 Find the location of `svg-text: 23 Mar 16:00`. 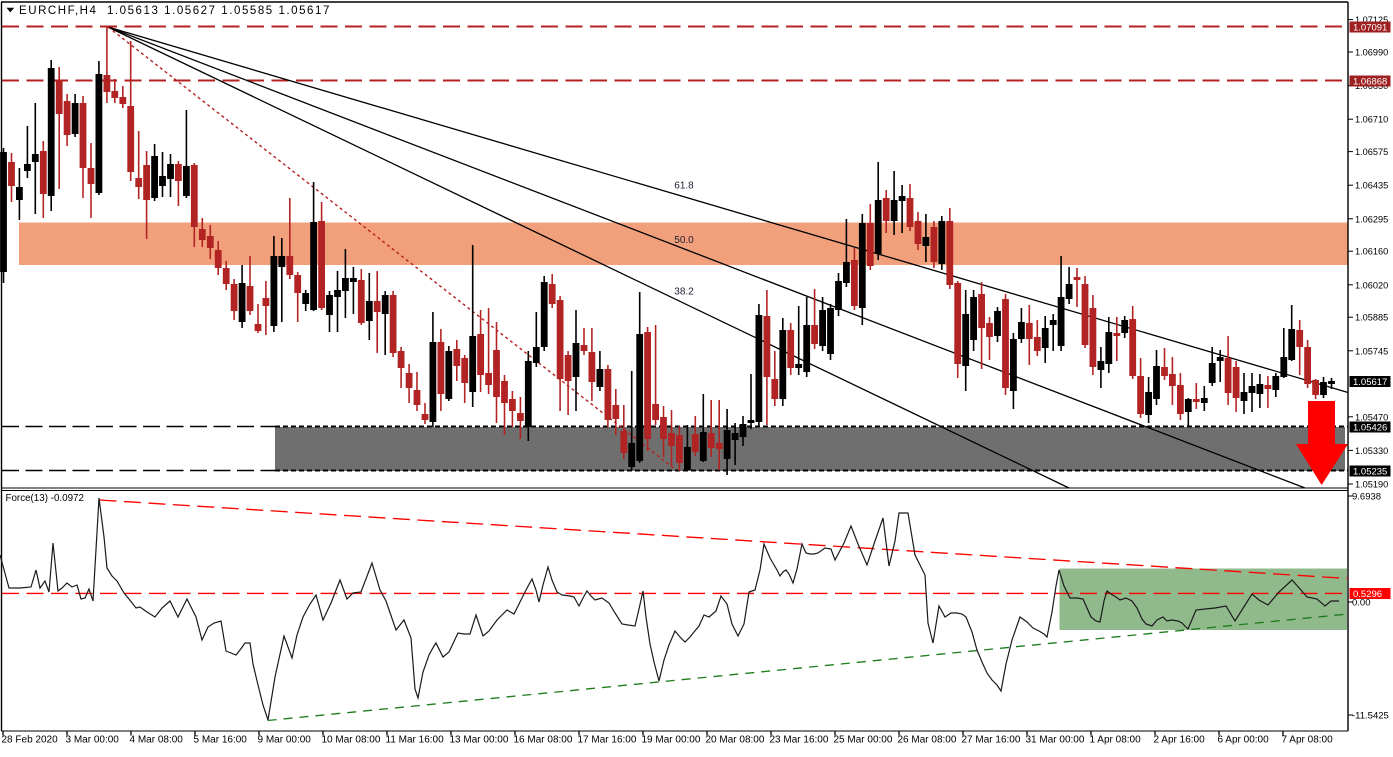

svg-text: 23 Mar 16:00 is located at coordinates (799, 740).